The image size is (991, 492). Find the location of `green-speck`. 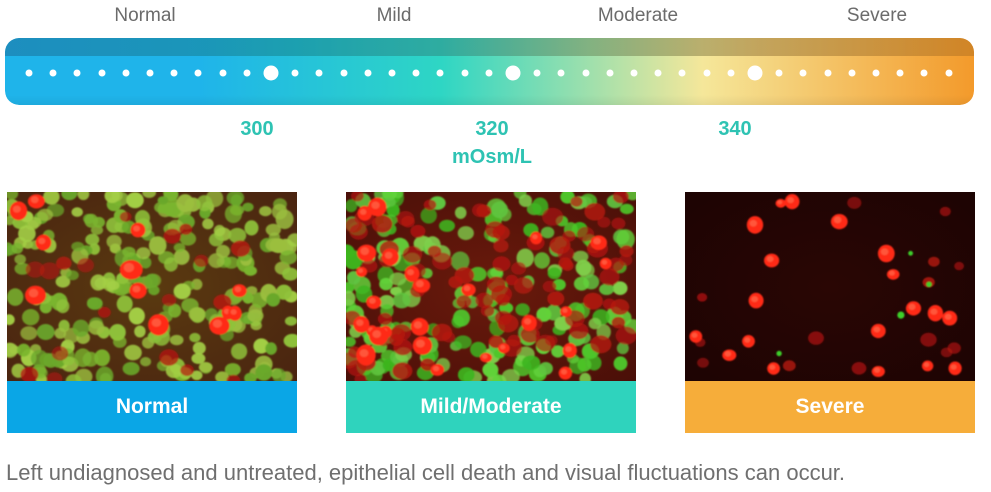

green-speck is located at coordinates (779, 353).